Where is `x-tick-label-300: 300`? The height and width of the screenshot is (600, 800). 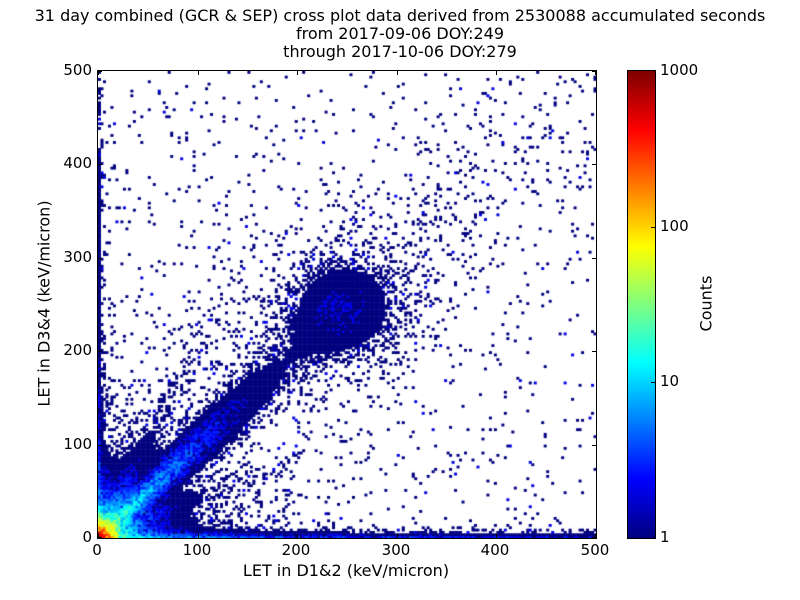 x-tick-label-300: 300 is located at coordinates (396, 550).